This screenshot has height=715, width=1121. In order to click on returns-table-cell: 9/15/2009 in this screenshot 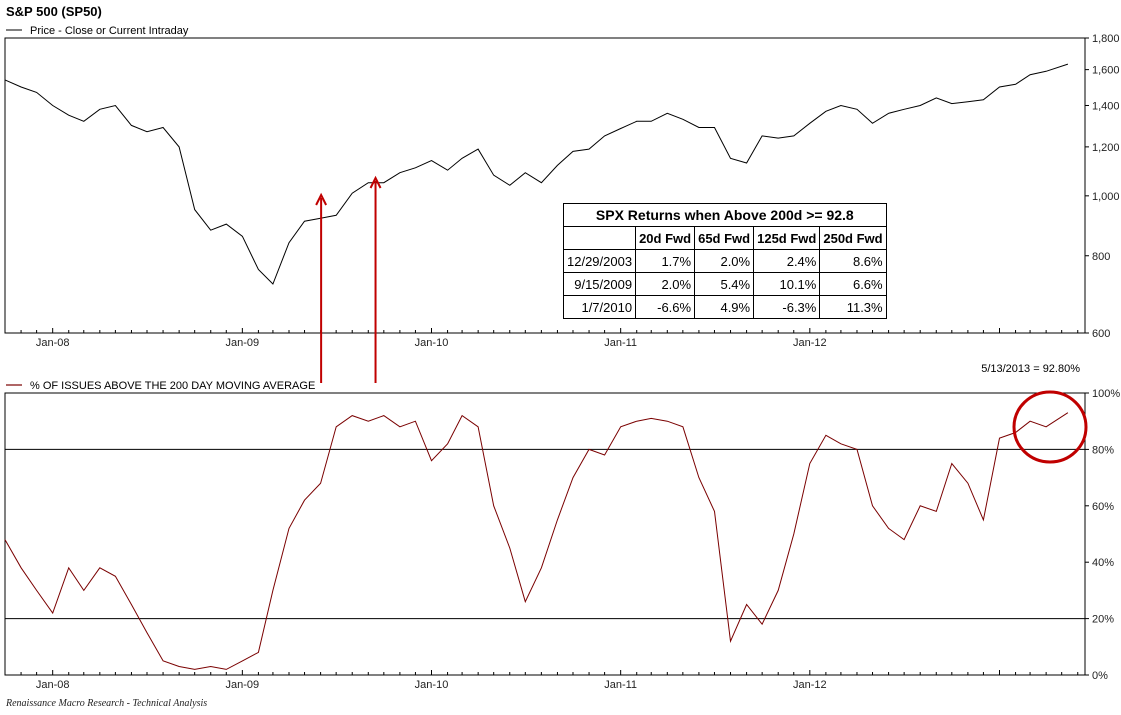, I will do `click(599, 284)`.